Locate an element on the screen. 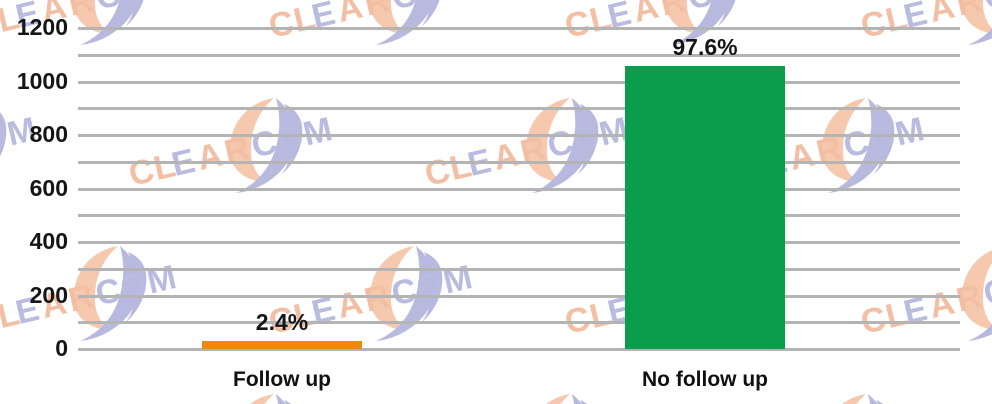  x-axis-category-label: Follow up is located at coordinates (282, 379).